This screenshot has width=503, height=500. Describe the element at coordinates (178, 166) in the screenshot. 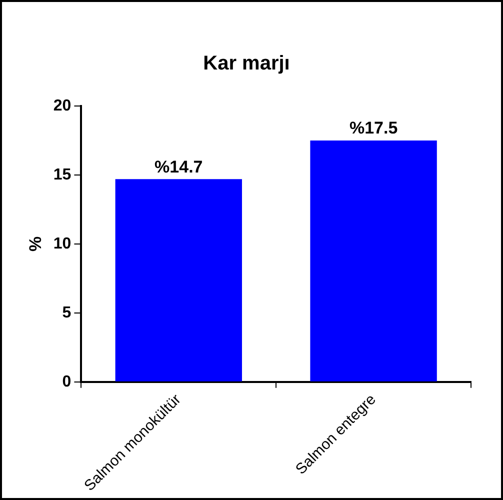

I see `data-label: %14.7` at that location.